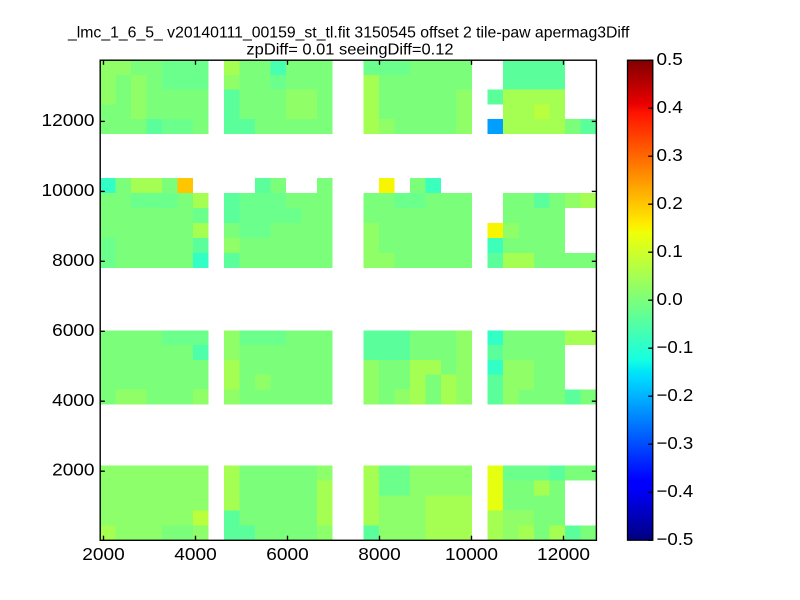 The height and width of the screenshot is (600, 800). I want to click on svg-text: −0.3, so click(675, 443).